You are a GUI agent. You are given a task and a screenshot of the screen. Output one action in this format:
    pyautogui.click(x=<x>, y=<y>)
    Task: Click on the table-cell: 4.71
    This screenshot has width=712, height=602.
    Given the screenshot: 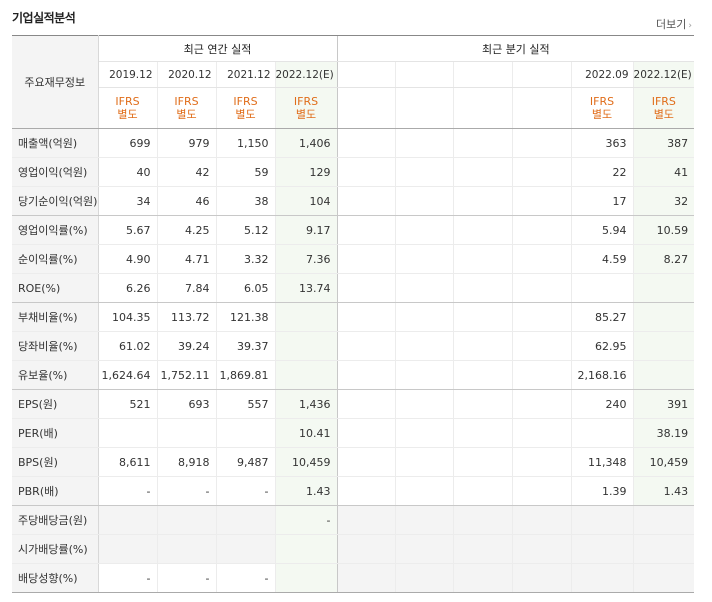 What is the action you would take?
    pyautogui.click(x=186, y=259)
    